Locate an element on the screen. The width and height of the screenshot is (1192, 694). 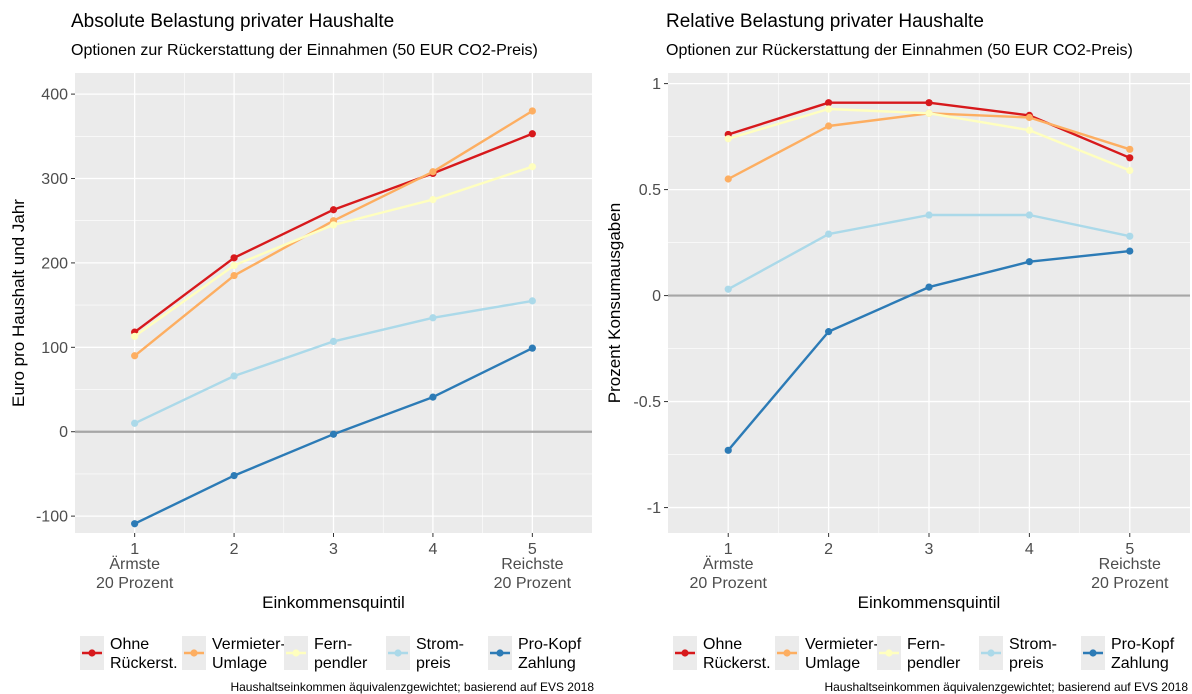
chart-title: Absolute Belastung privater Haushalte is located at coordinates (232, 21).